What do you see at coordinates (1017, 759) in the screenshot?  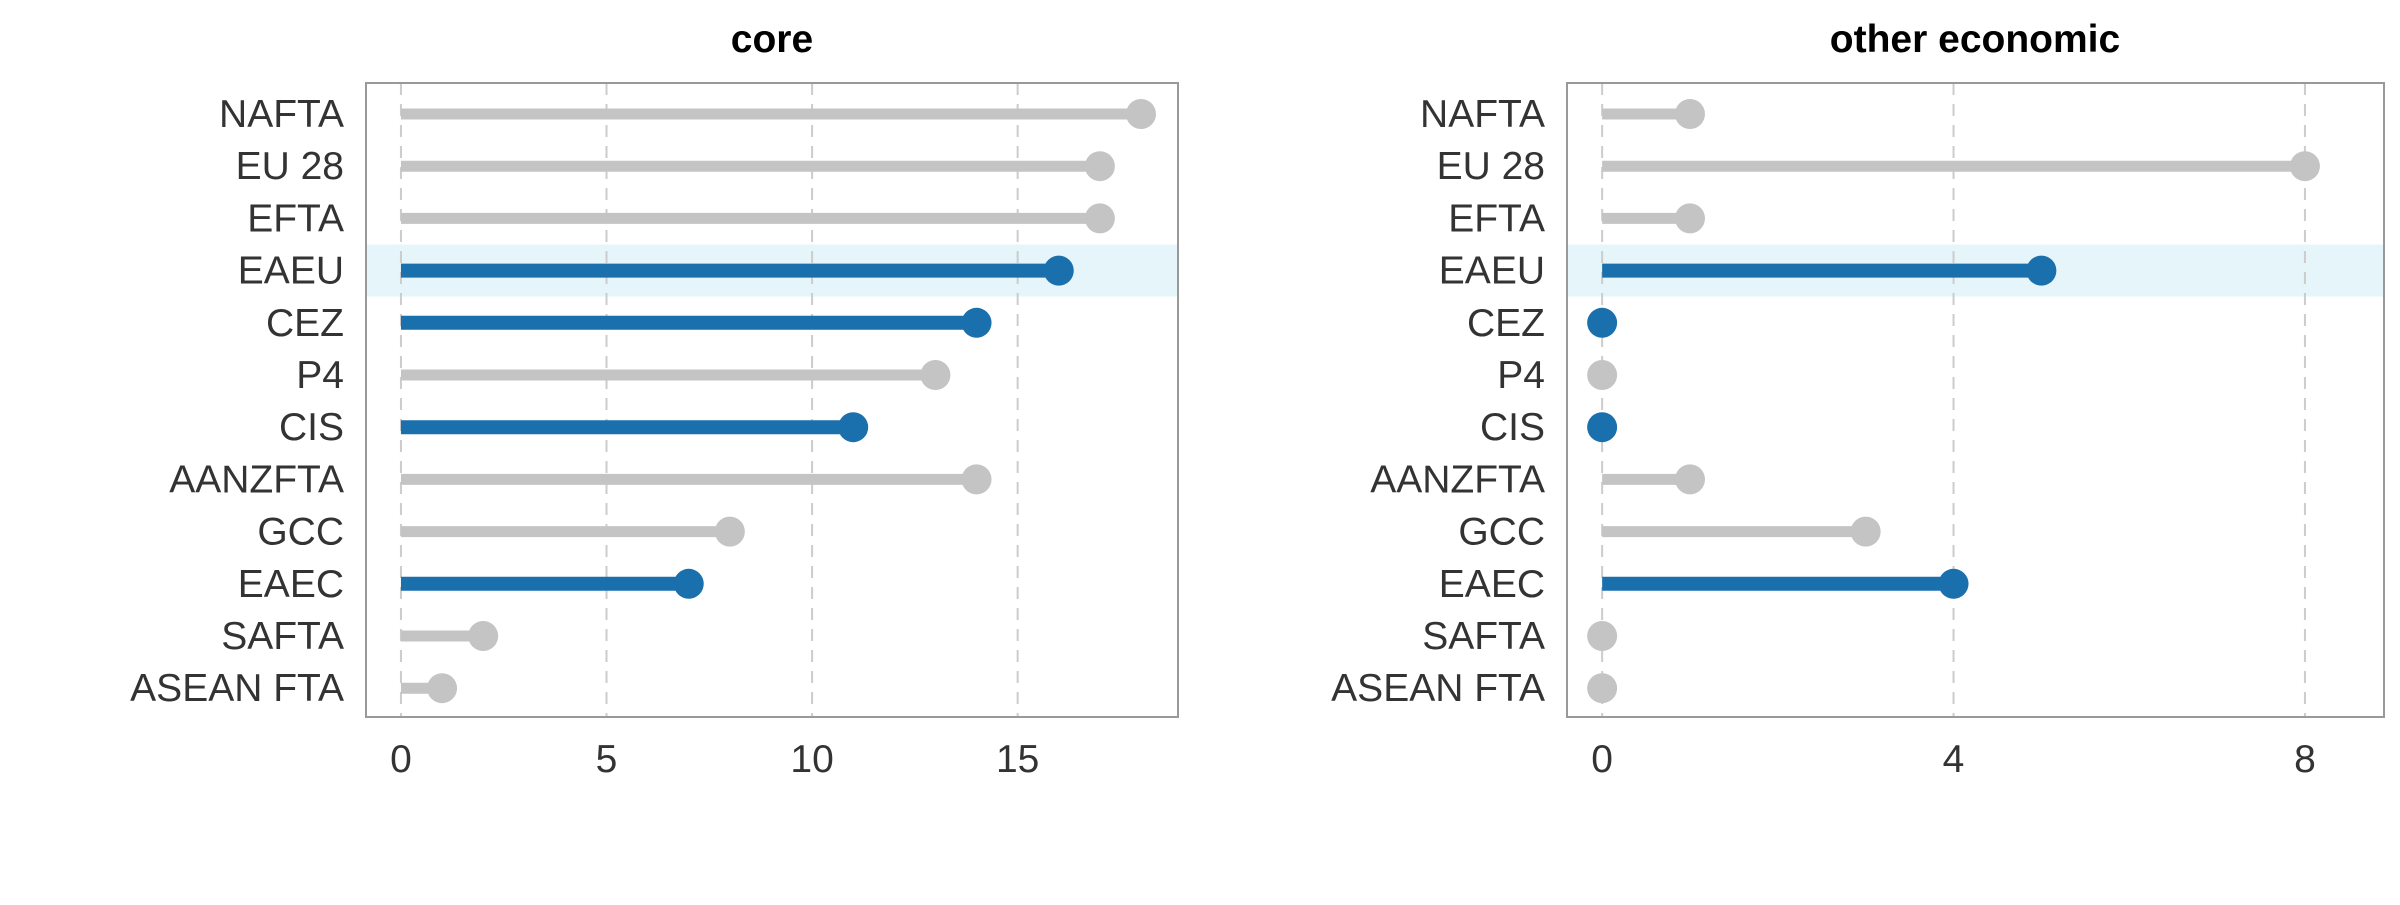 I see `x-tick-label: 15` at bounding box center [1017, 759].